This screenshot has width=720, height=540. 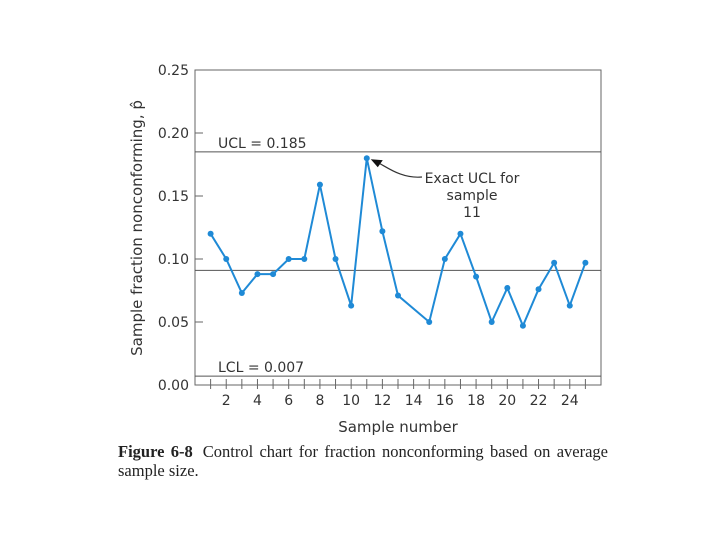 I want to click on y-tick-label: 0.20, so click(x=173, y=134).